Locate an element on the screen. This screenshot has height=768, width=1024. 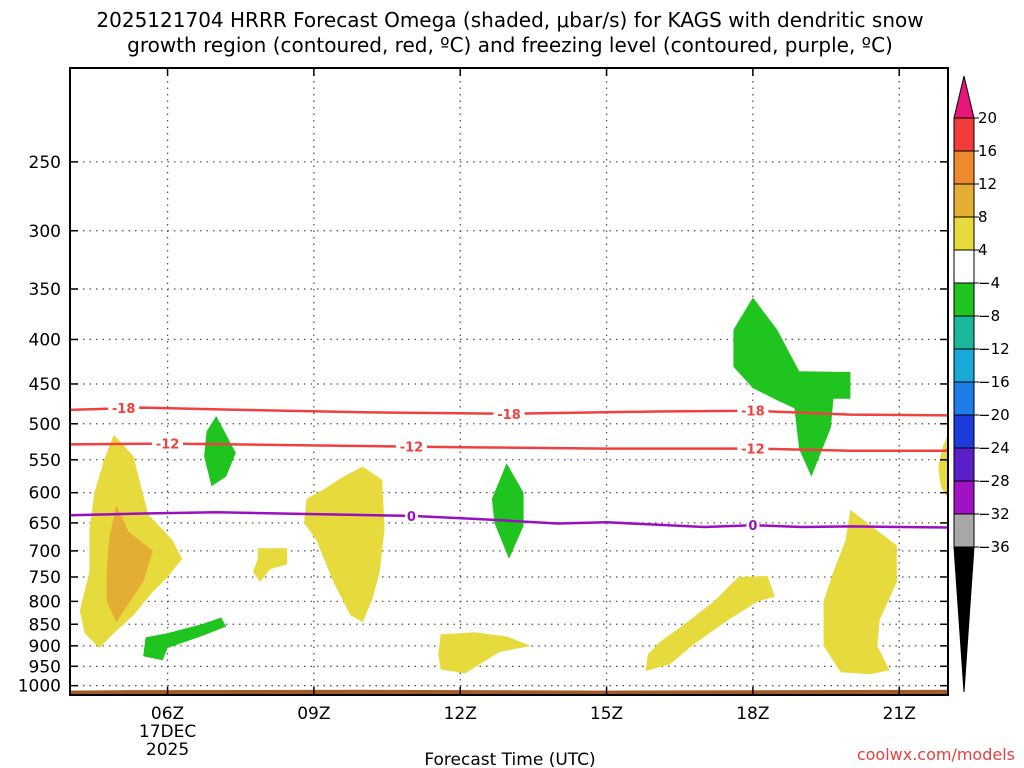
y-tick-label: 600 is located at coordinates (45, 494).